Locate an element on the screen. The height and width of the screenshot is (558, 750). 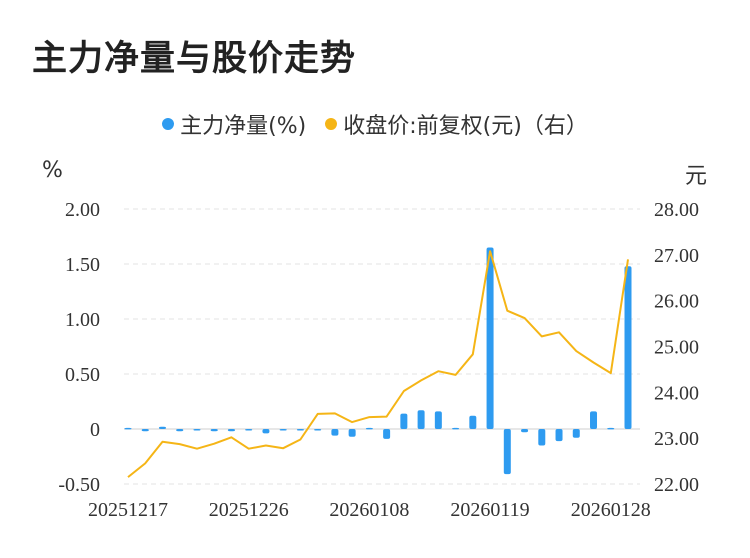
left-tick-label: 0 is located at coordinates (95, 430).